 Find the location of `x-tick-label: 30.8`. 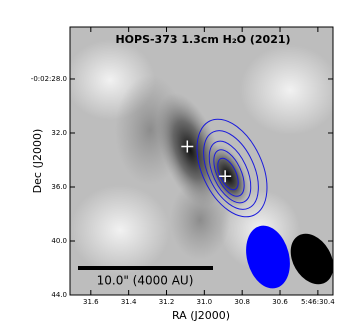

x-tick-label: 30.8 is located at coordinates (242, 302).